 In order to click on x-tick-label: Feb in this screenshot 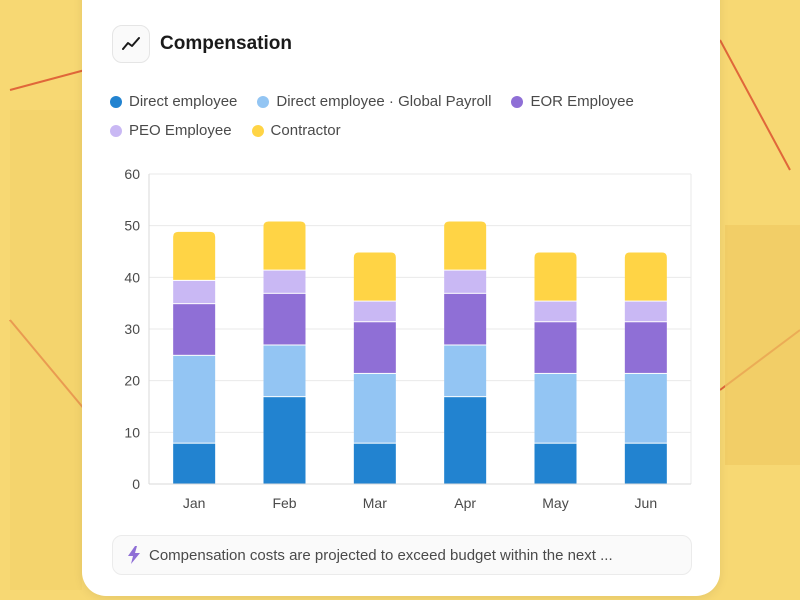, I will do `click(284, 503)`.